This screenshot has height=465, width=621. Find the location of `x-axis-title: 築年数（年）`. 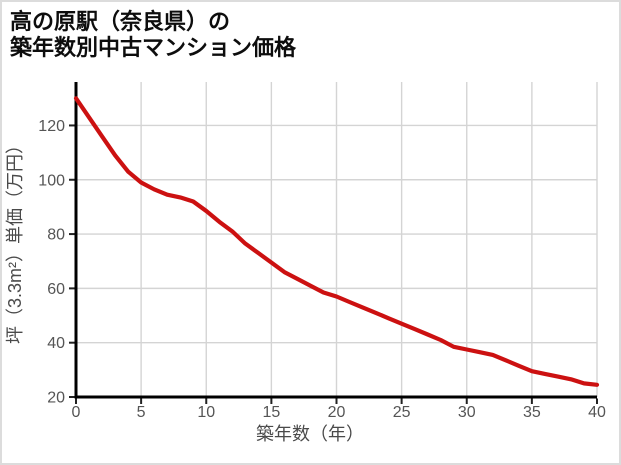

x-axis-title: 築年数（年） is located at coordinates (310, 434).